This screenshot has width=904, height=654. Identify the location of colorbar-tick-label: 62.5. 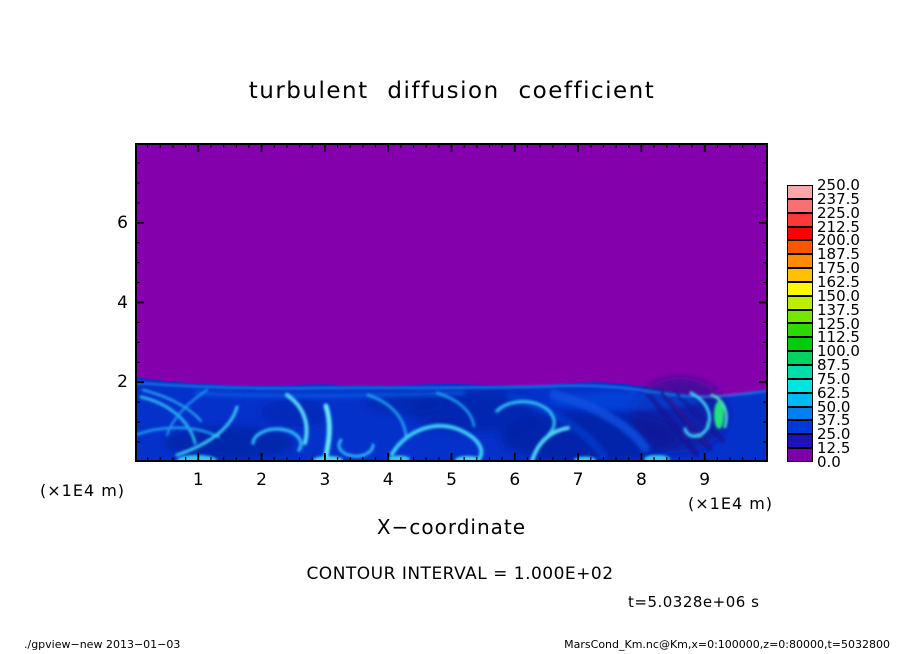
(834, 392).